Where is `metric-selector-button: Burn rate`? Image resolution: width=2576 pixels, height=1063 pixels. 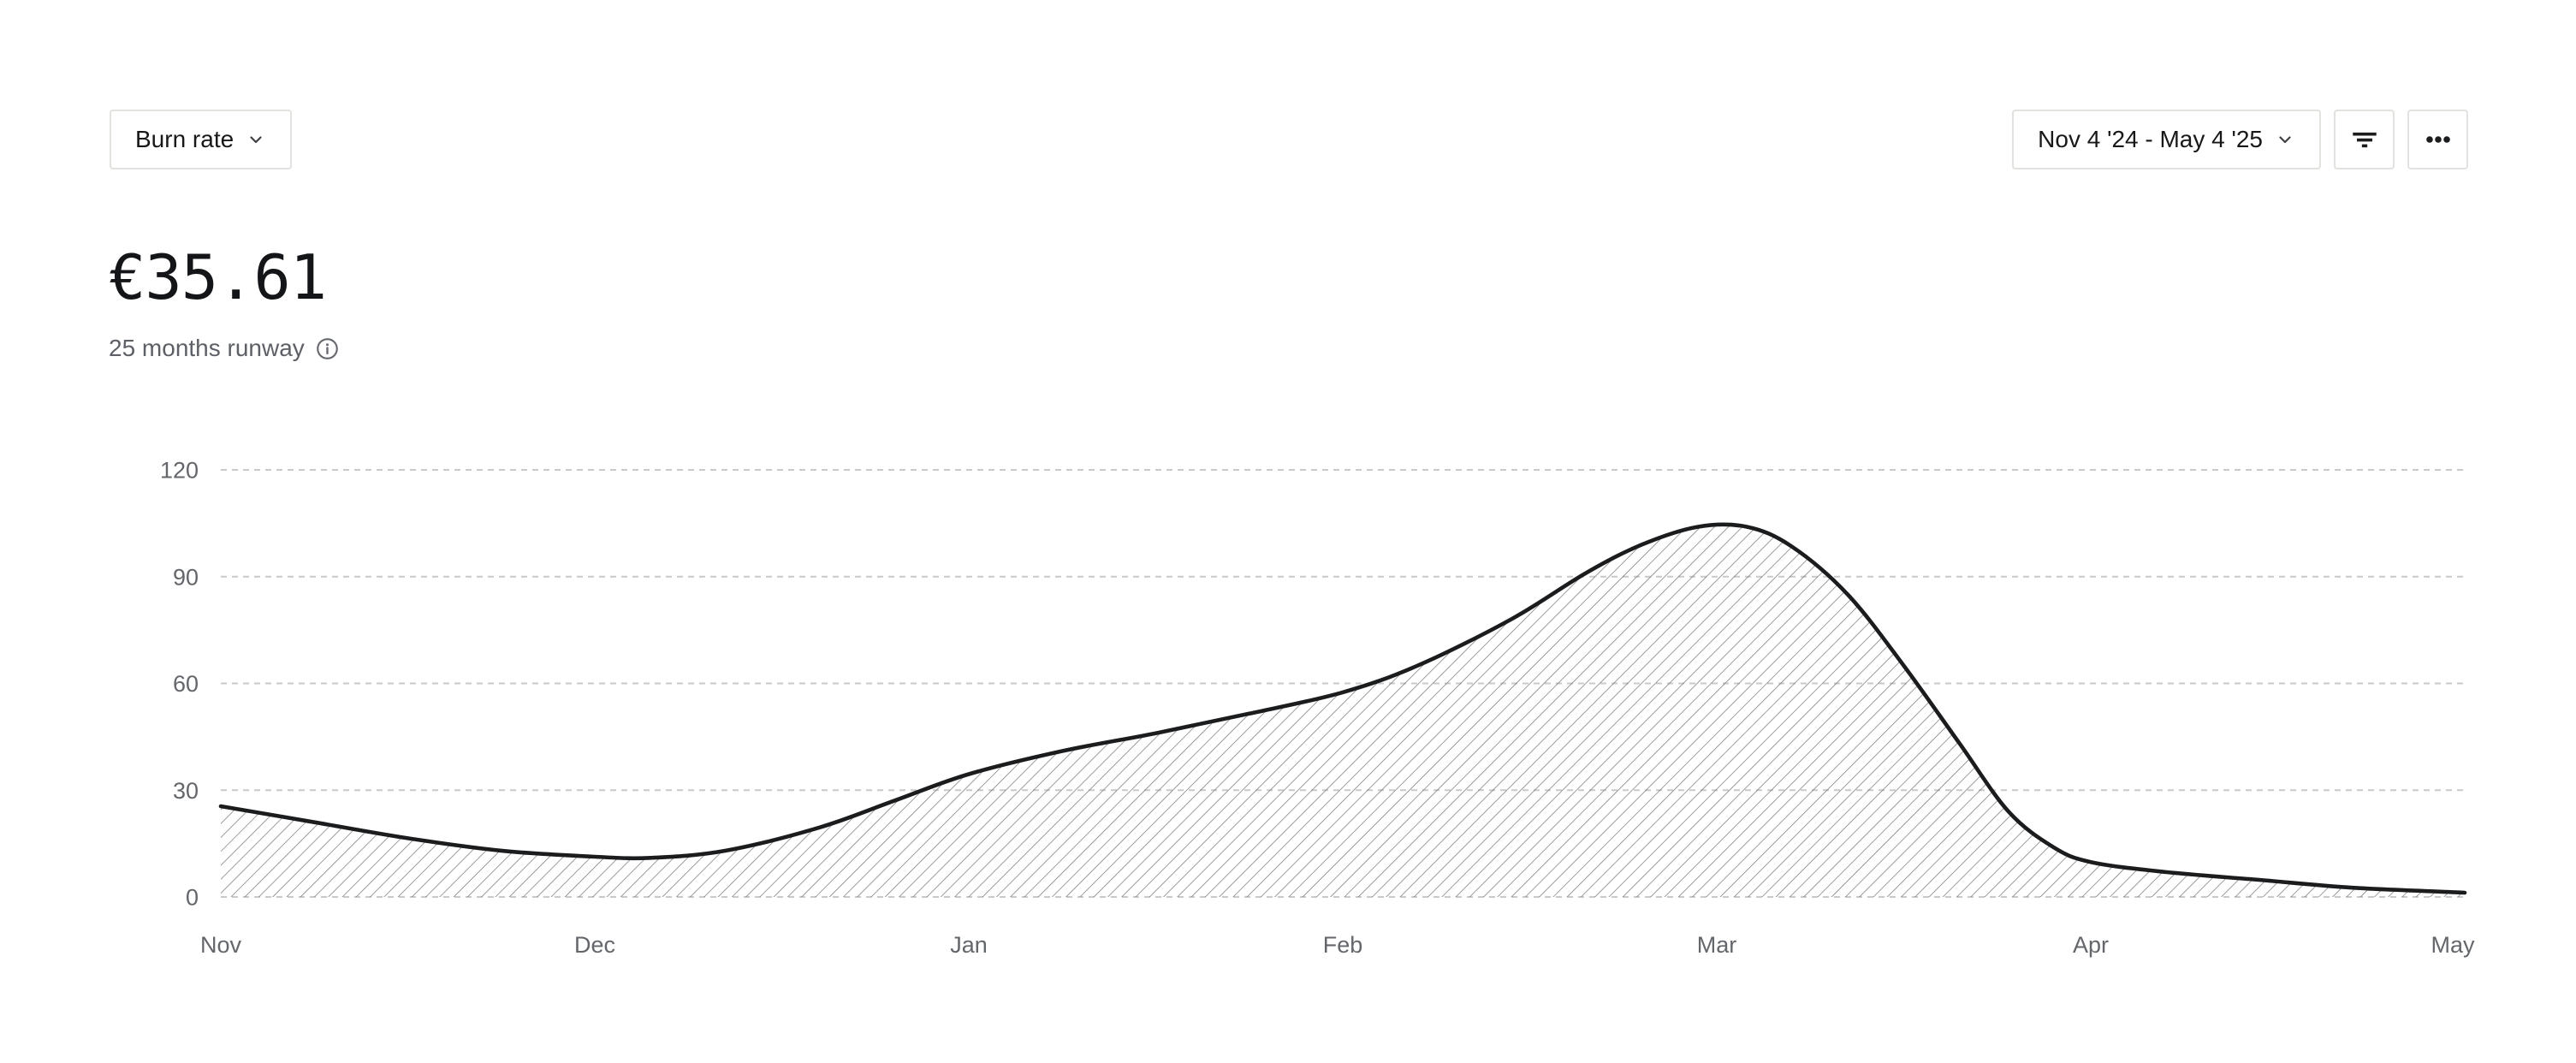
metric-selector-button: Burn rate is located at coordinates (201, 139).